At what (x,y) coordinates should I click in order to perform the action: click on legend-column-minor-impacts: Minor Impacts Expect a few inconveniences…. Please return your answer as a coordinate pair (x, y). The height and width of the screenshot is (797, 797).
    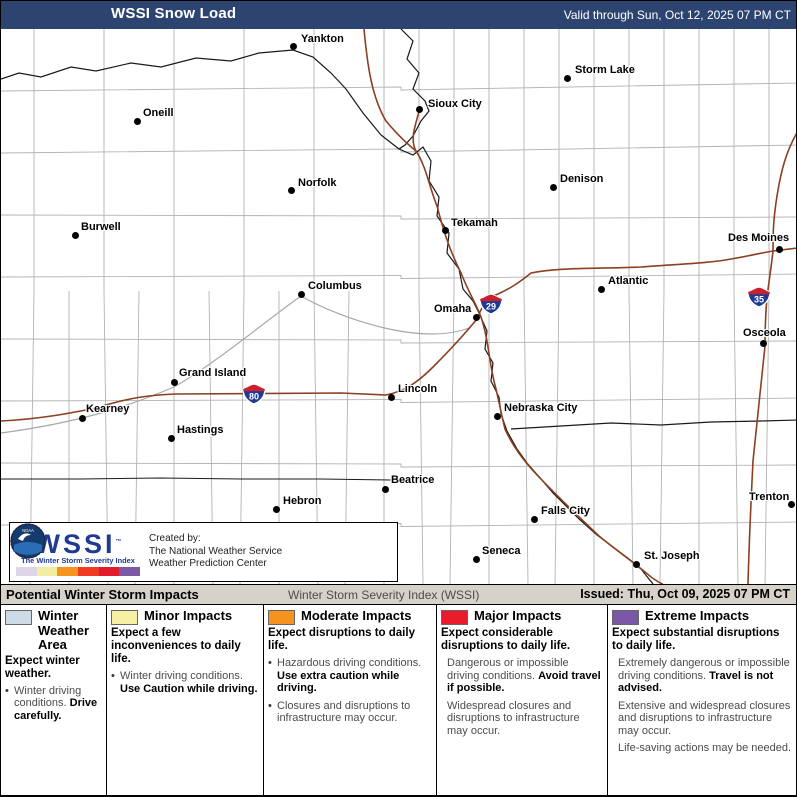
    Looking at the image, I should click on (185, 700).